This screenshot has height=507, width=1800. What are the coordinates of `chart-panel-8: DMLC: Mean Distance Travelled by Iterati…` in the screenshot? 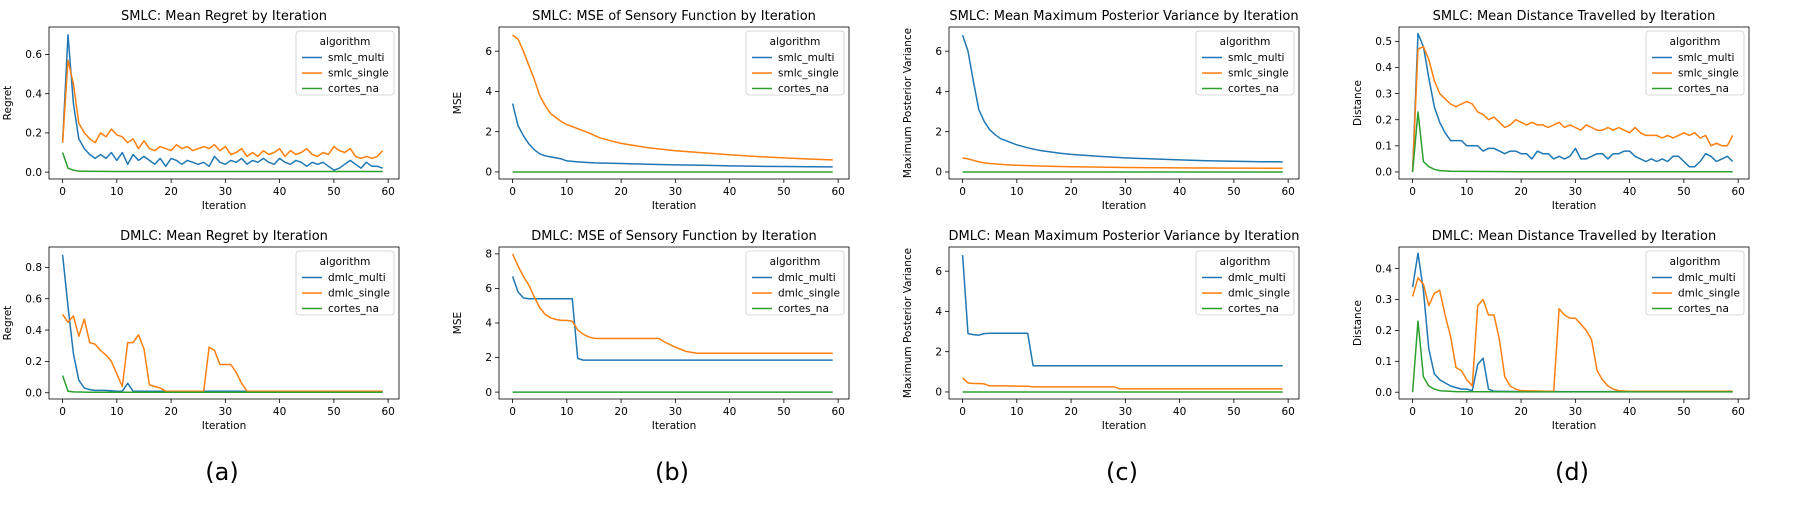 It's located at (1551, 330).